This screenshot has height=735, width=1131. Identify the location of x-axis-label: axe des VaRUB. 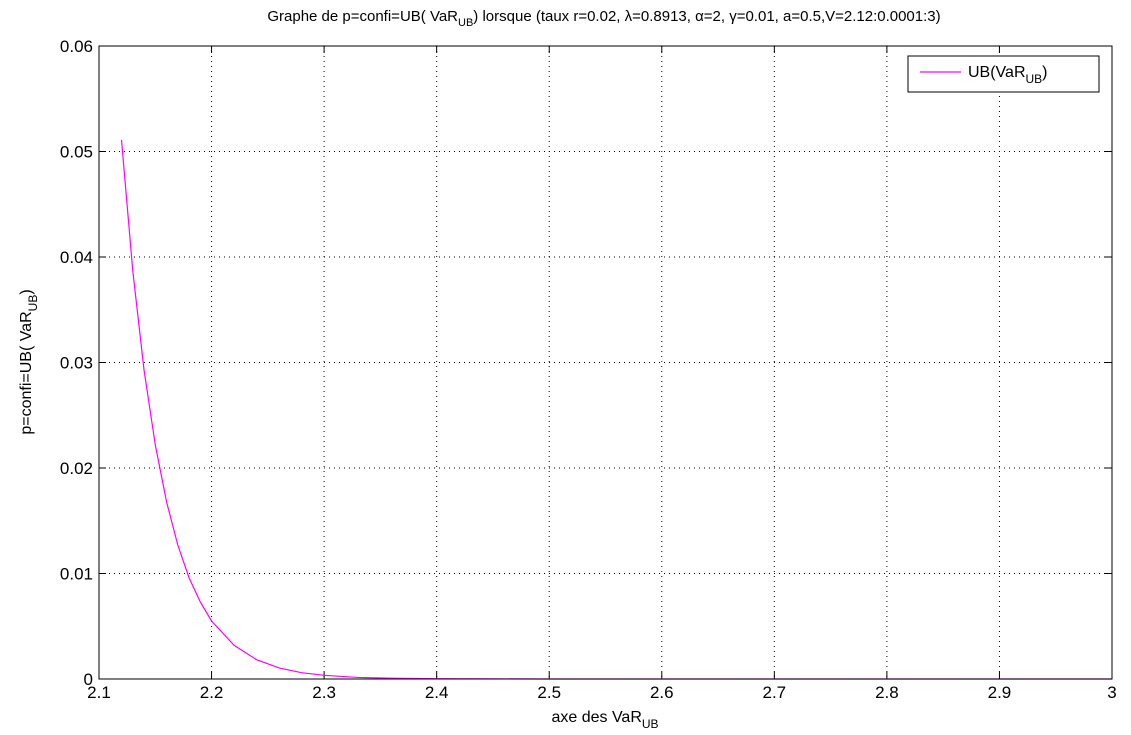
(604, 720).